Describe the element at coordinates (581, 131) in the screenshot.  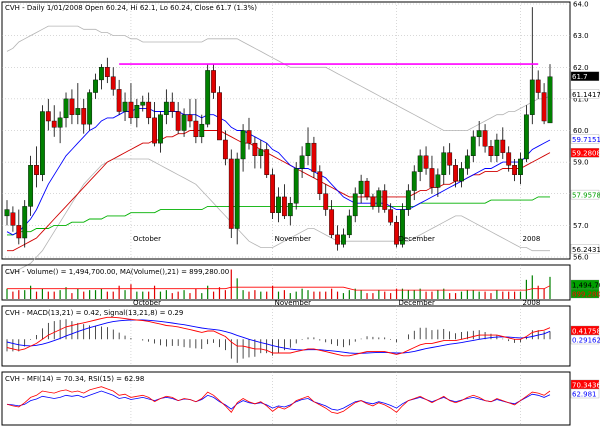
I see `price-tick-label: 60.0` at that location.